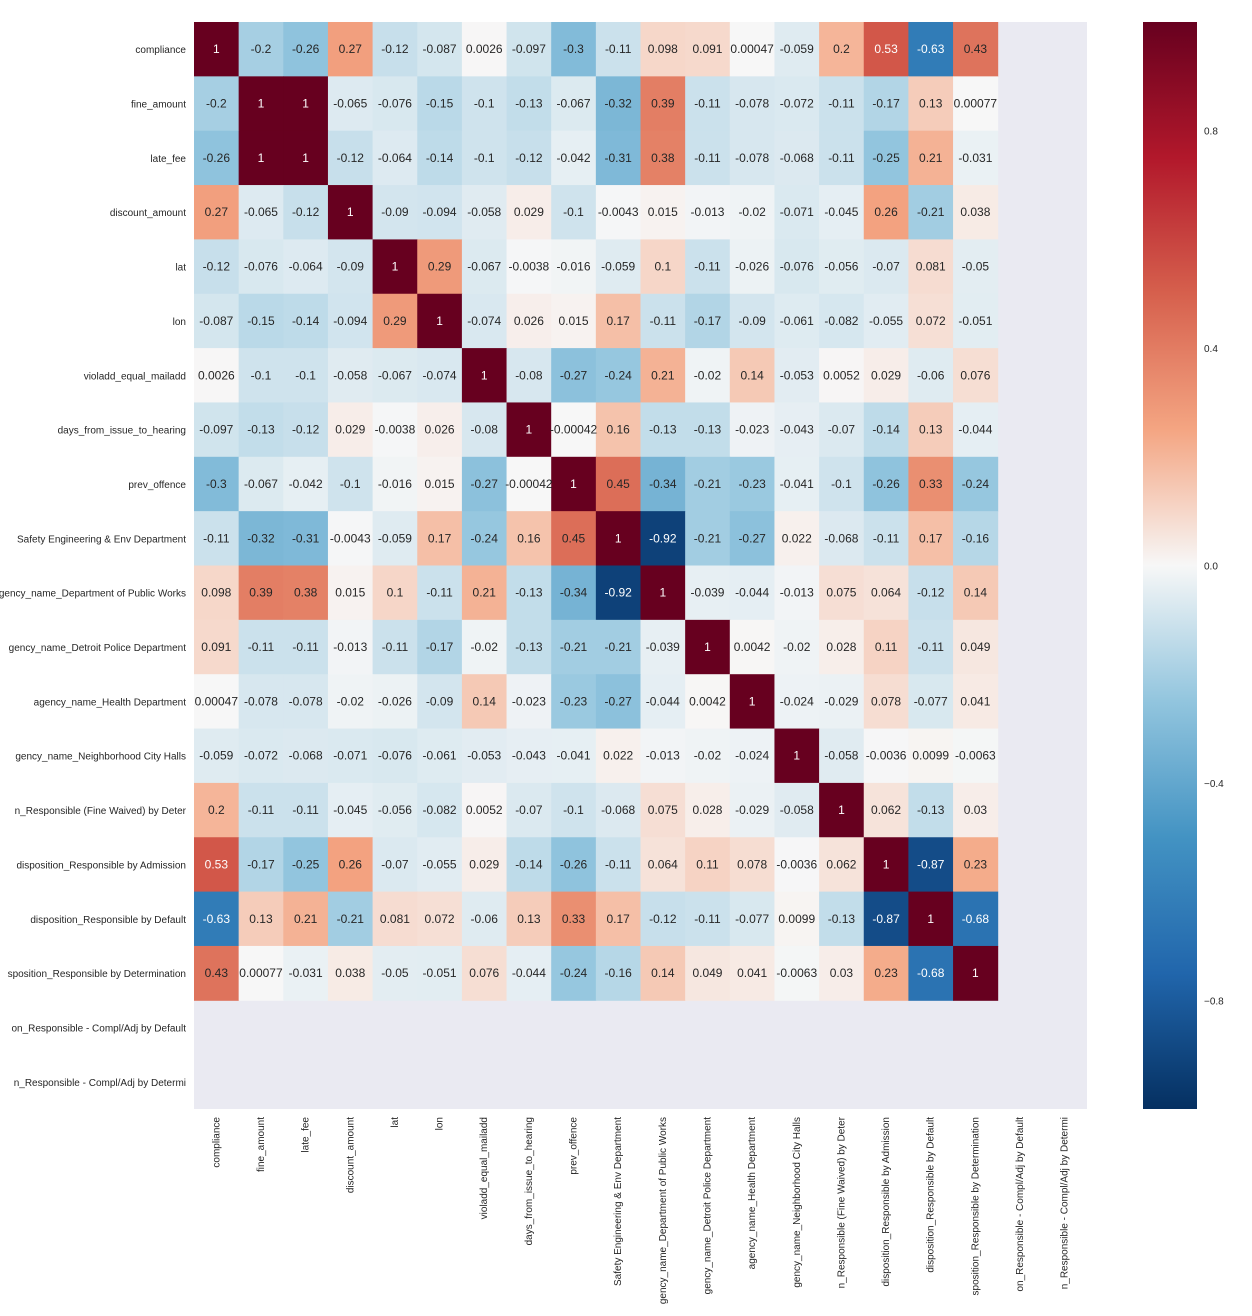  I want to click on cell-value-label: -0.043, so click(529, 756).